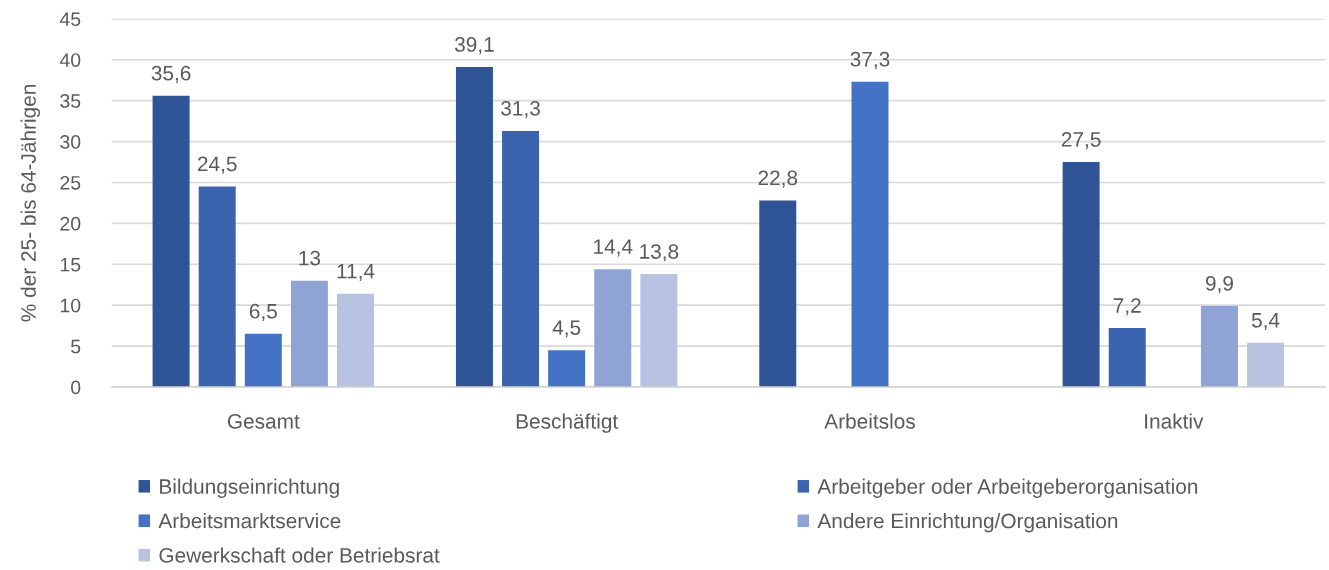 Image resolution: width=1329 pixels, height=570 pixels. Describe the element at coordinates (70, 60) in the screenshot. I see `y-tick-label: 40` at that location.